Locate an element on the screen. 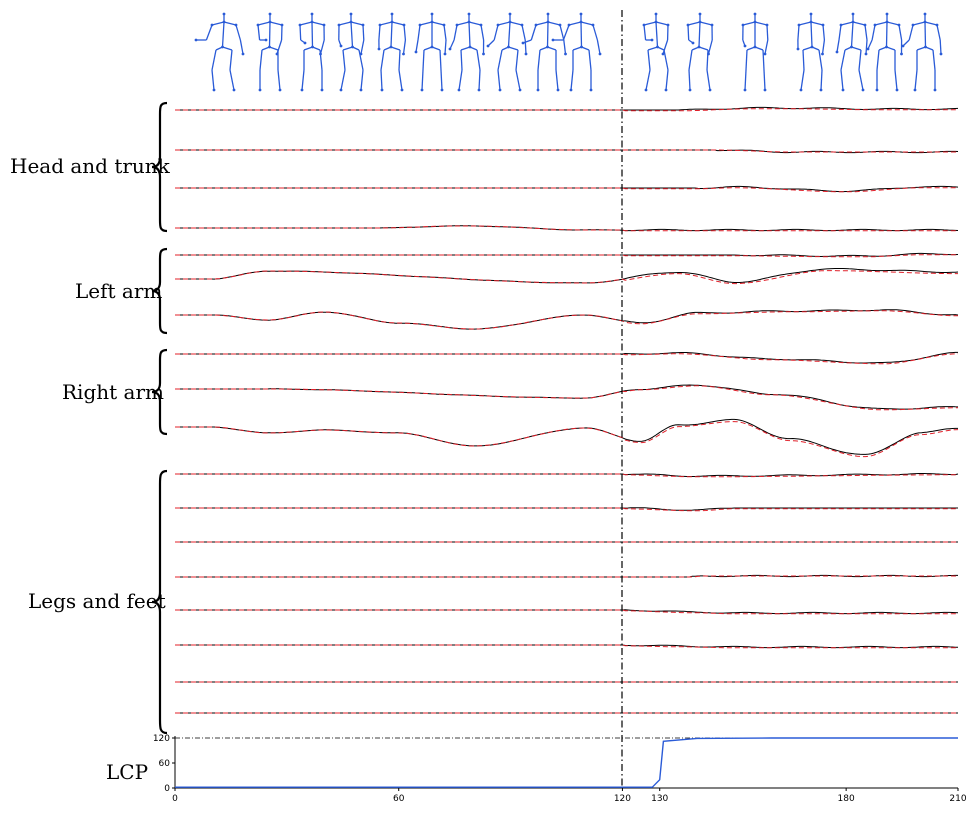  group-label-head-and-trunk: Head and trunk is located at coordinates (90, 166).